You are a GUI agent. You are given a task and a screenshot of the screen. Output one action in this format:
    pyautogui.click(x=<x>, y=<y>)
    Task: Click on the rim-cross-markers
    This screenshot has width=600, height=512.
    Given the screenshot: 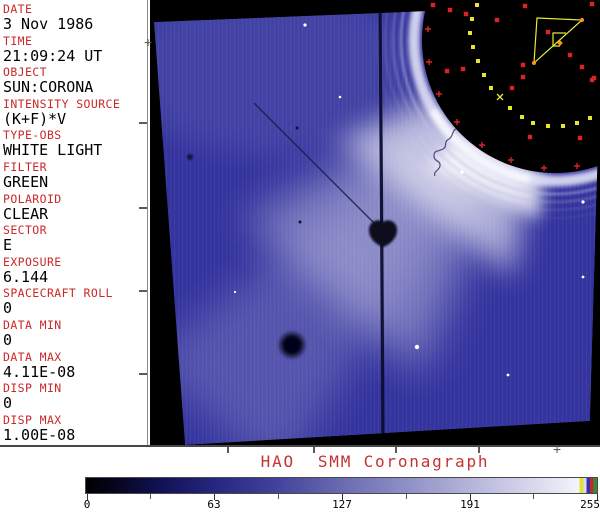 What is the action you would take?
    pyautogui.click(x=502, y=98)
    